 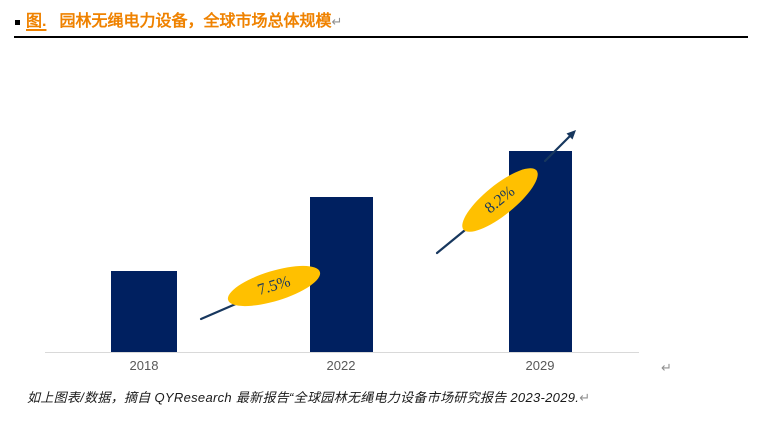 I want to click on trend-arrow-head-icon, so click(x=571, y=135).